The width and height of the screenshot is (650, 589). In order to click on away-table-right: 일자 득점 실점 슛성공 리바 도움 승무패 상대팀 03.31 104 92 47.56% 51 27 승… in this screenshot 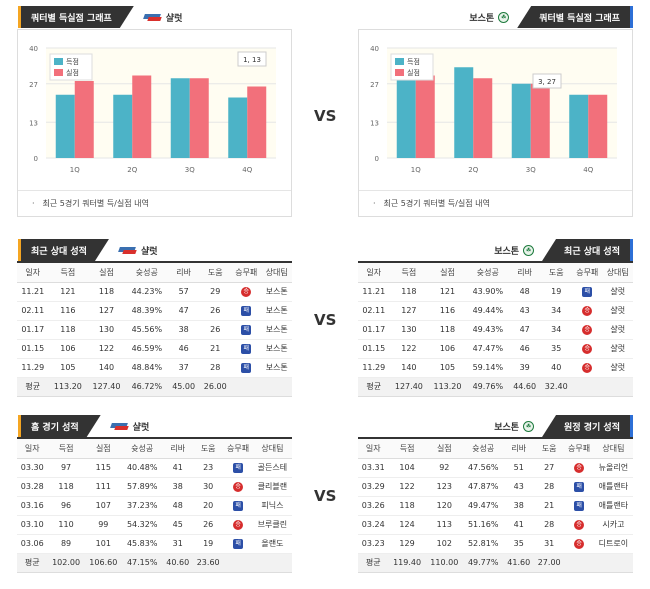, I will do `click(495, 505)`.